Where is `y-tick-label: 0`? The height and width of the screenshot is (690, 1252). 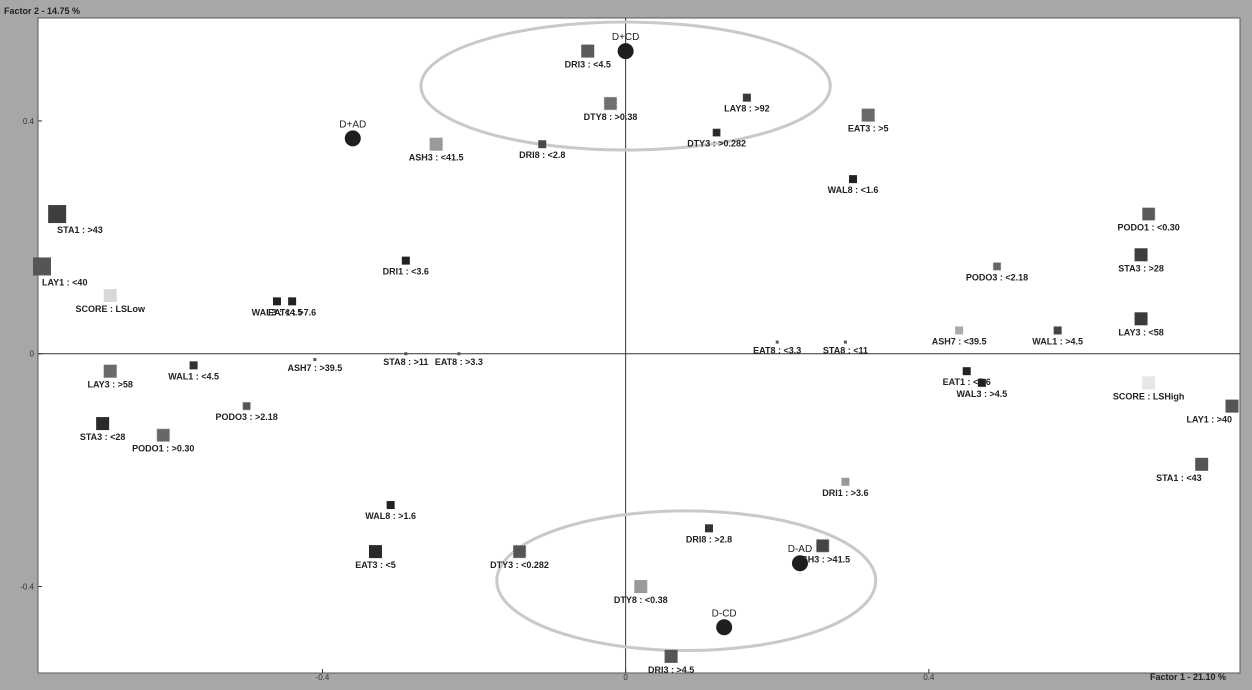
y-tick-label: 0 is located at coordinates (32, 354).